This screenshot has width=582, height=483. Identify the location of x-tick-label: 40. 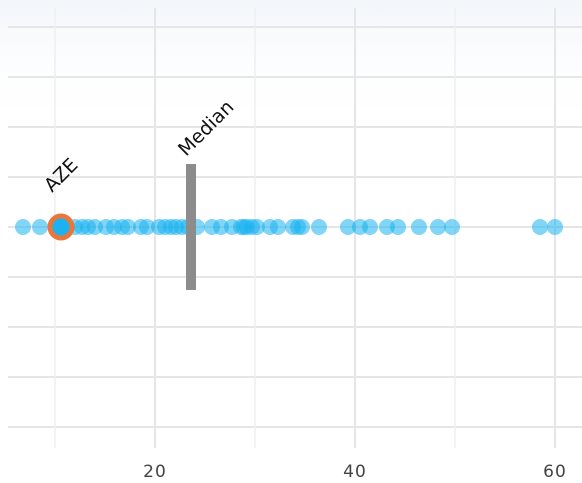
(355, 472).